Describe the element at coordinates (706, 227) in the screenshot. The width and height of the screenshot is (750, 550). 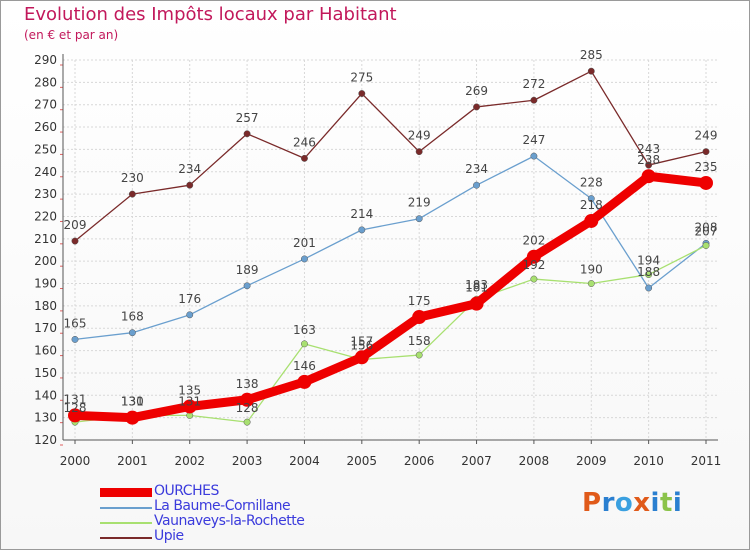
I see `data-label: 208` at that location.